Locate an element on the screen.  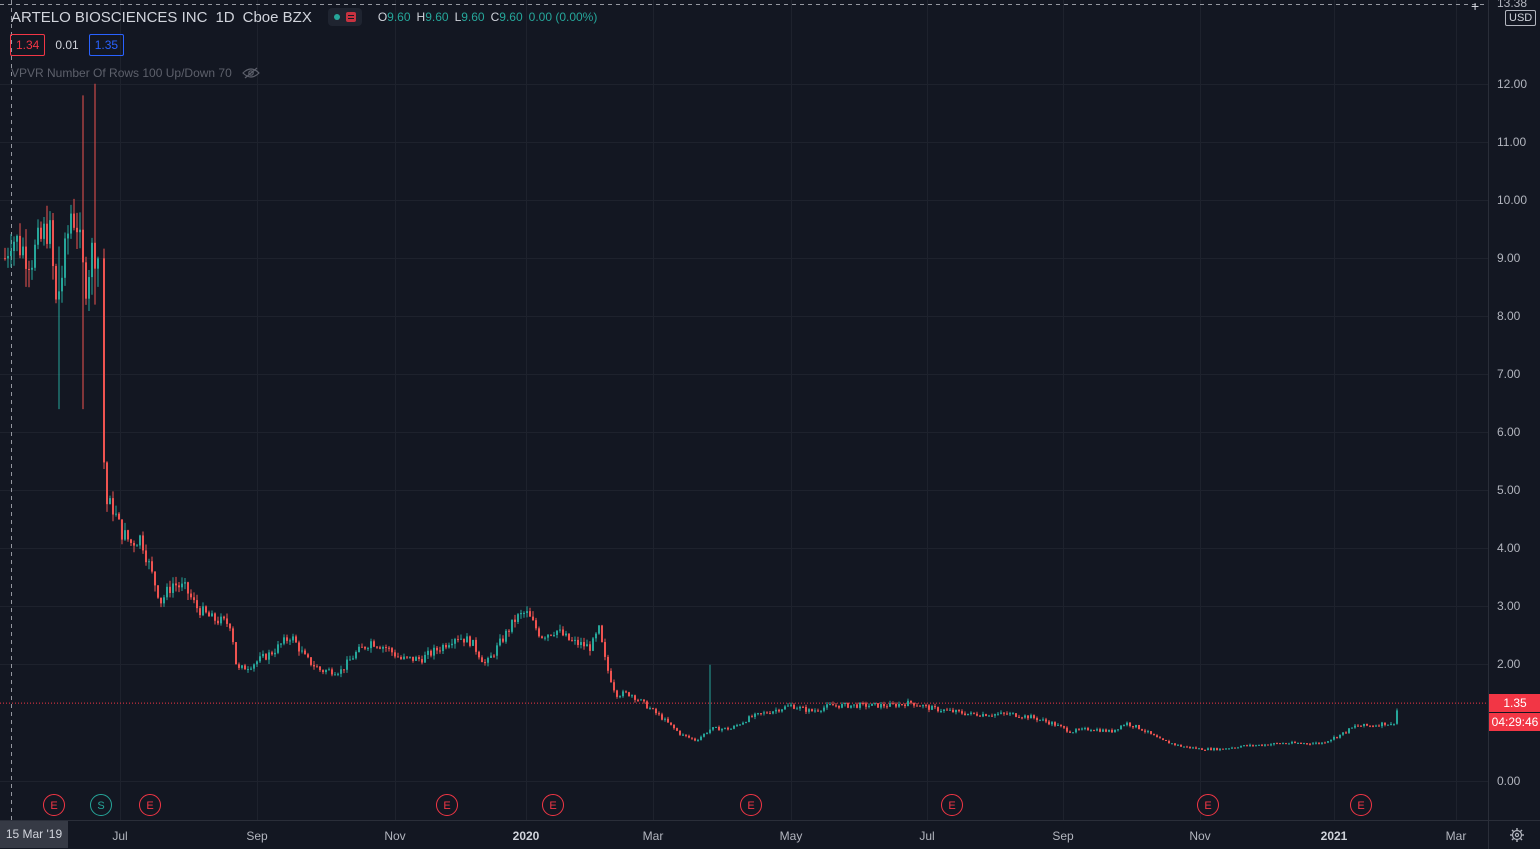
plus-icon: + is located at coordinates (1475, 7).